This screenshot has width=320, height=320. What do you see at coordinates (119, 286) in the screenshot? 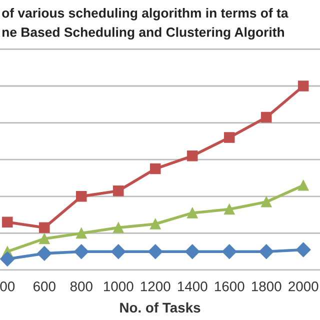
I see `x-tick-label: 1000` at bounding box center [119, 286].